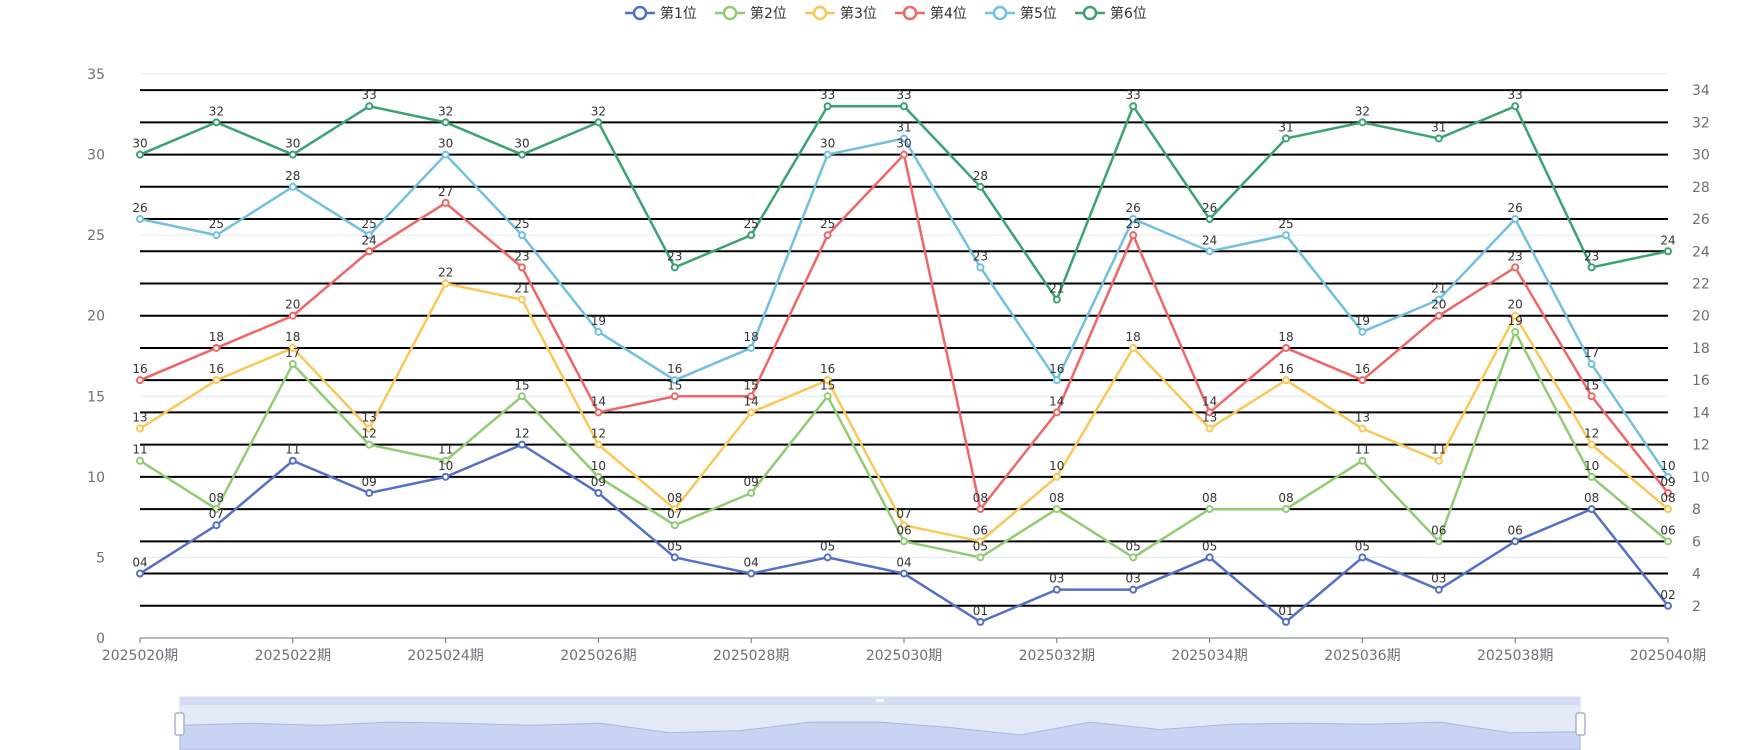  I want to click on legend-item-4: 第4位, so click(931, 13).